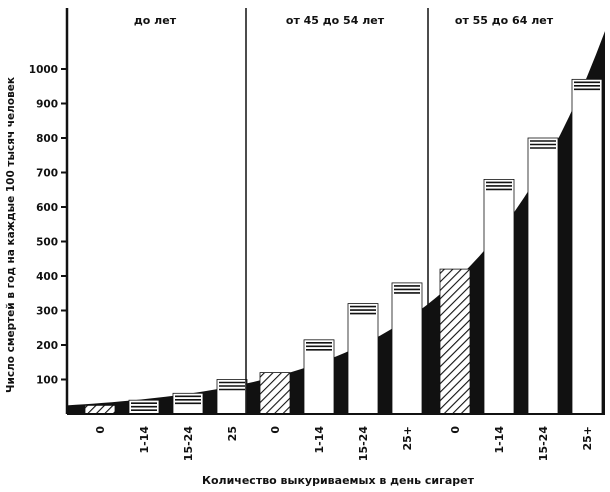 The width and height of the screenshot is (610, 492). Describe the element at coordinates (188, 444) in the screenshot. I see `x-tick-label-g1-3: 15-24` at that location.